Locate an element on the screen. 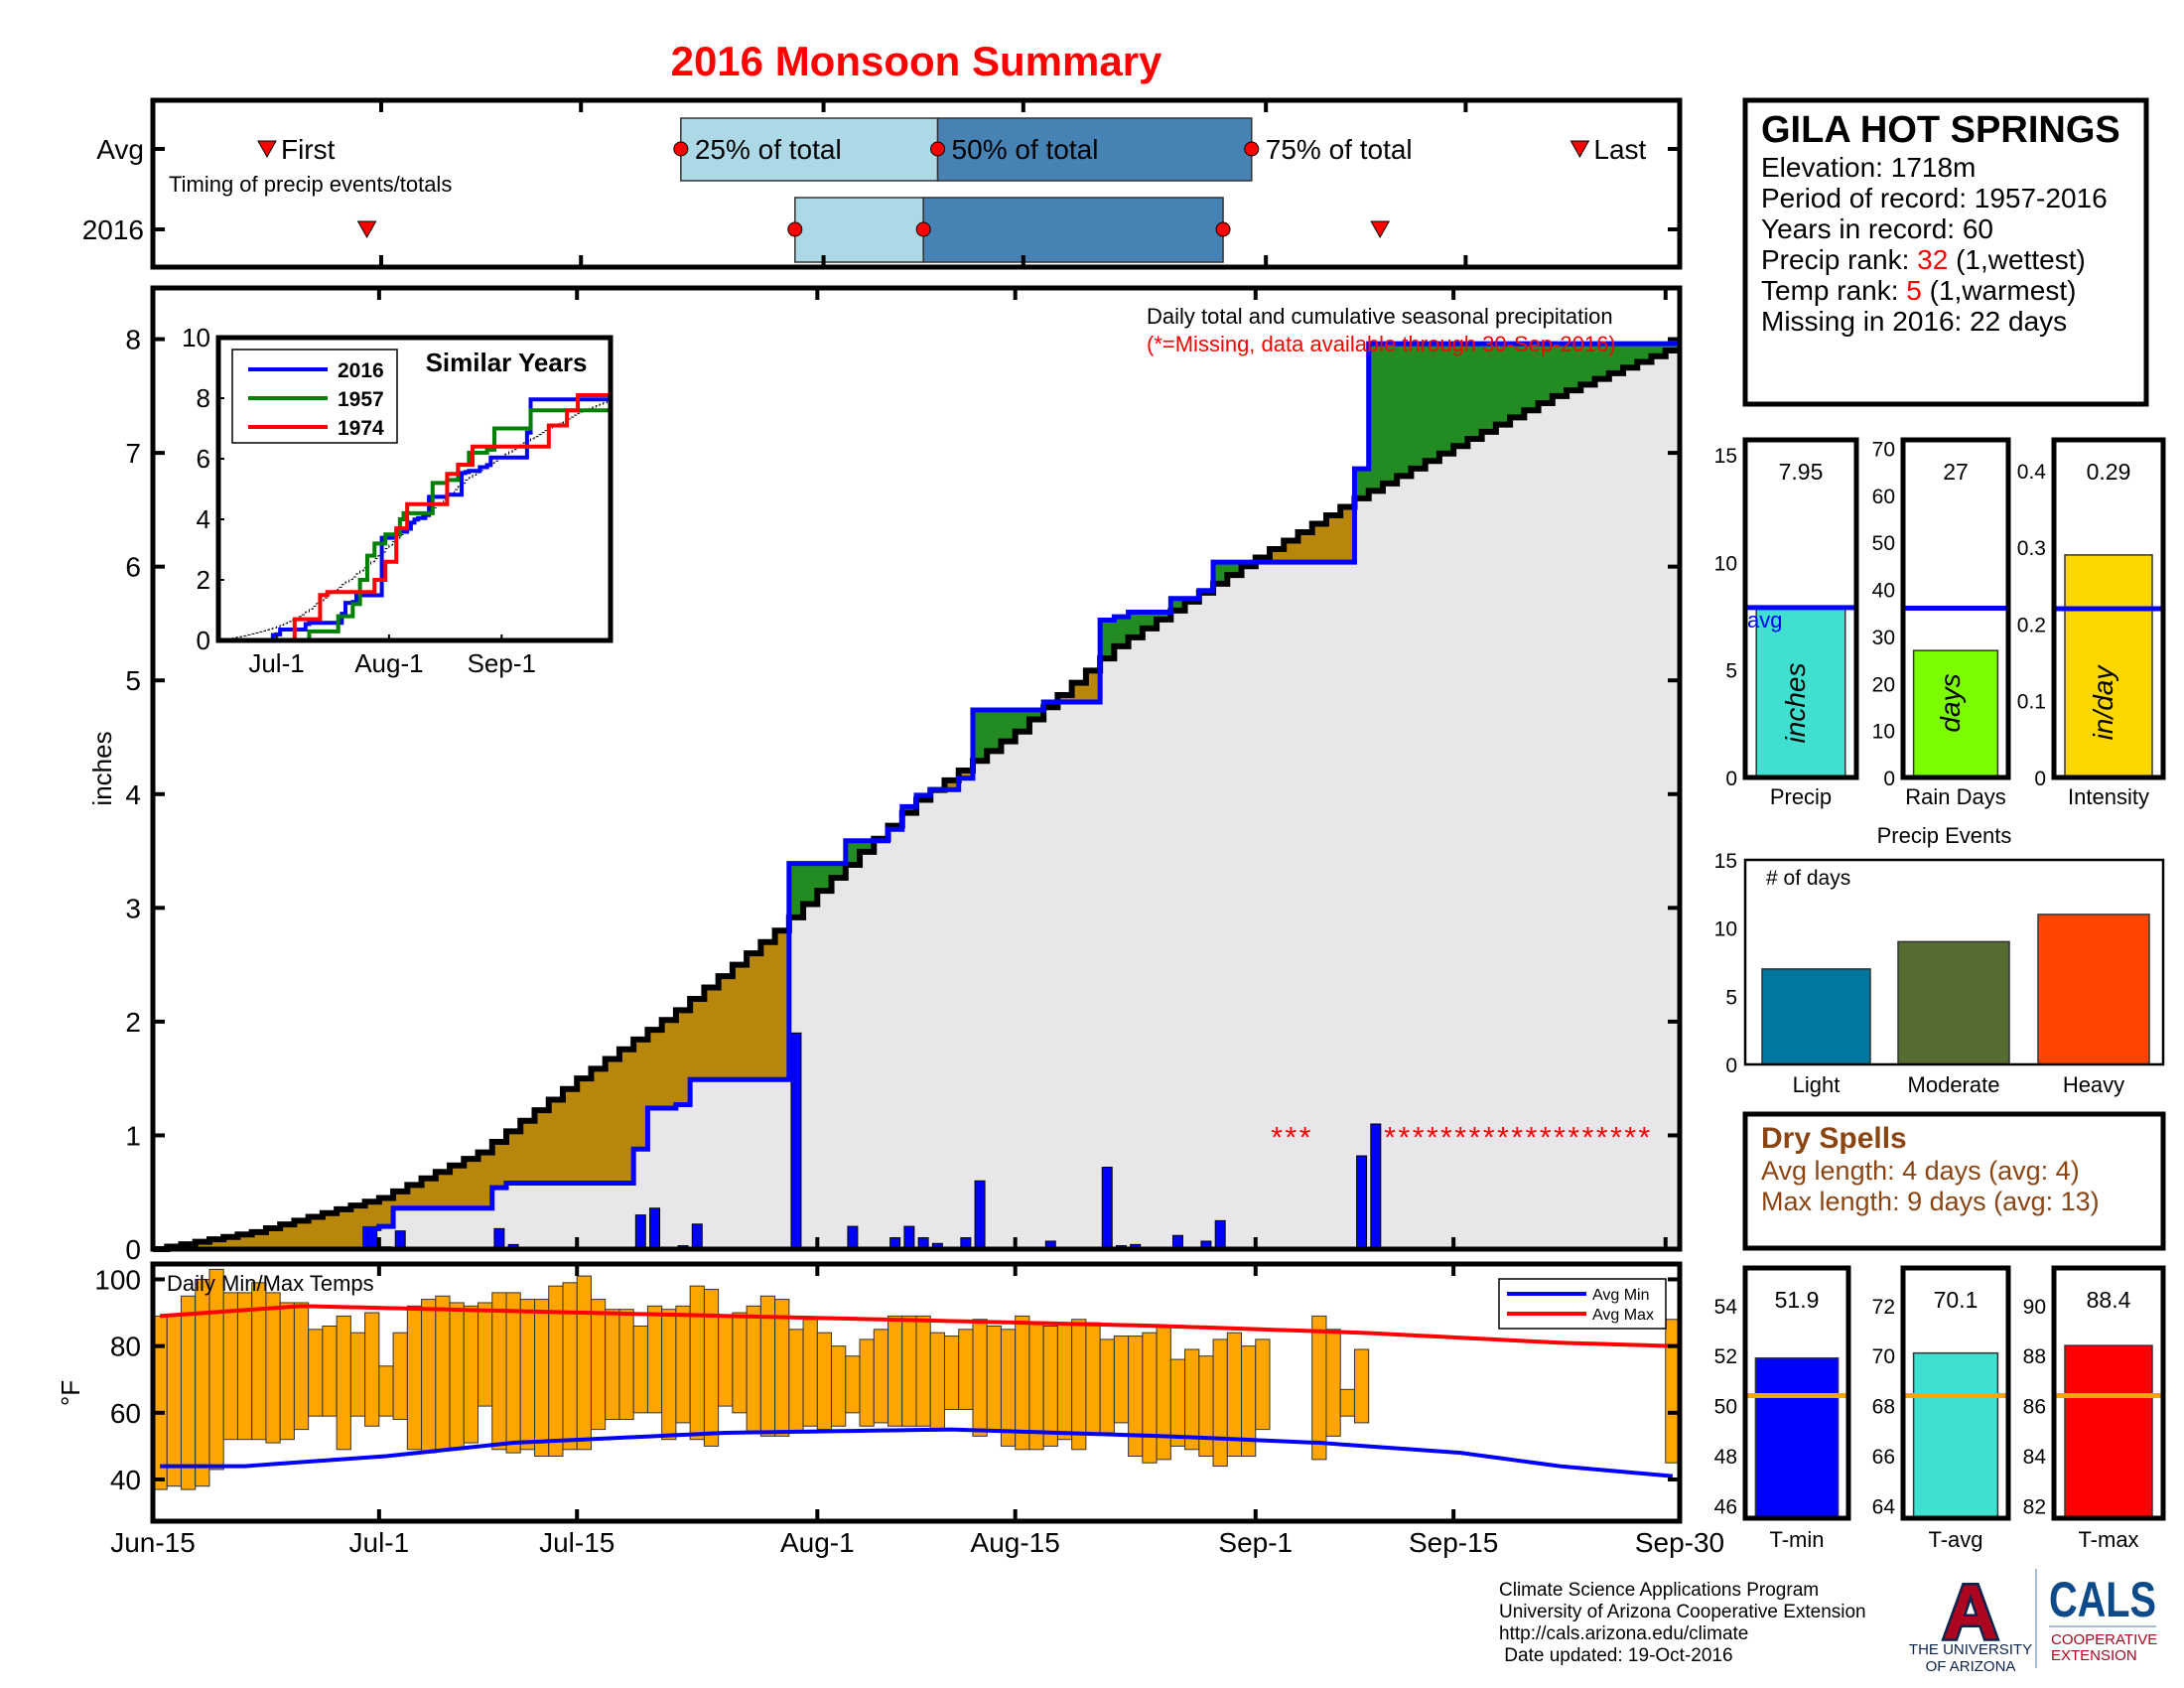 Image resolution: width=2184 pixels, height=1688 pixels. inset-title: Similar Years is located at coordinates (507, 362).